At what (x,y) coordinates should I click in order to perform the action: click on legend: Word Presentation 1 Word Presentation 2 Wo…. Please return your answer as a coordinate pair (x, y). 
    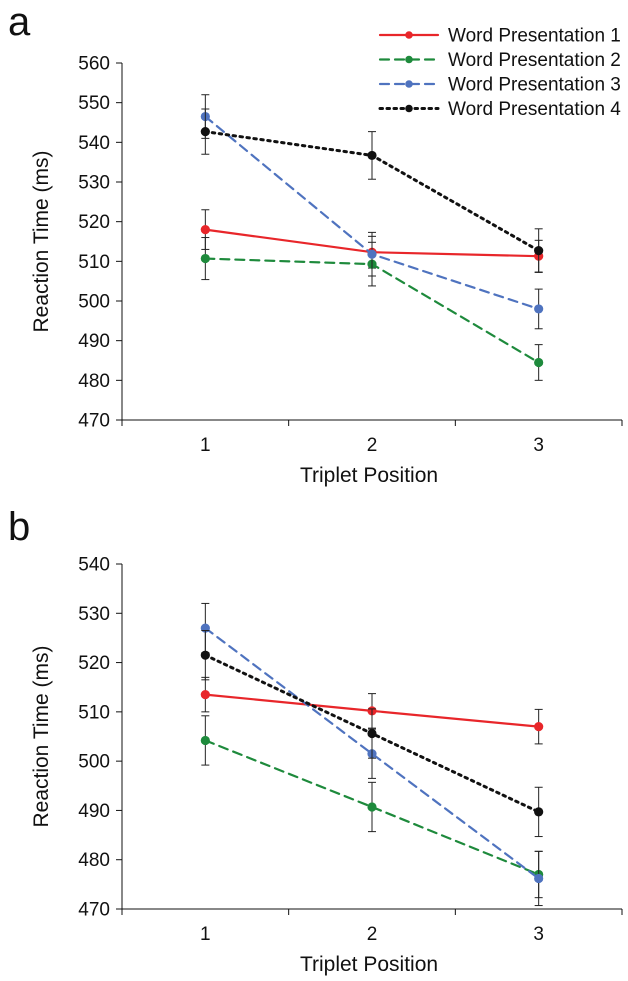
    Looking at the image, I should click on (499, 73).